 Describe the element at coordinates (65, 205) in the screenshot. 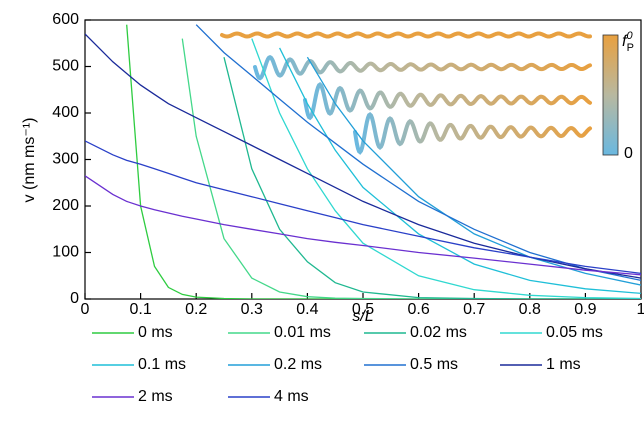

I see `y-tick-label: 200` at that location.